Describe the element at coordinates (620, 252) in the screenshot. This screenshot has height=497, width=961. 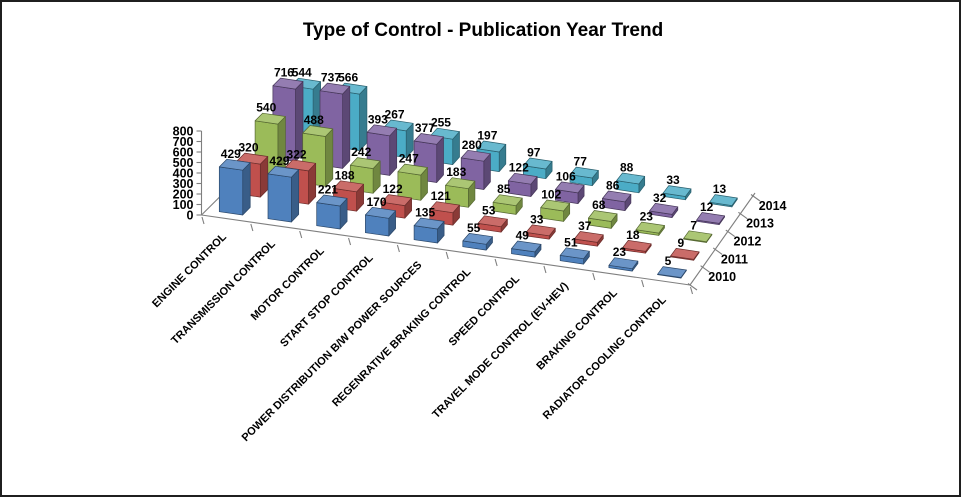
I see `data-label-2010-cat8: 23` at that location.